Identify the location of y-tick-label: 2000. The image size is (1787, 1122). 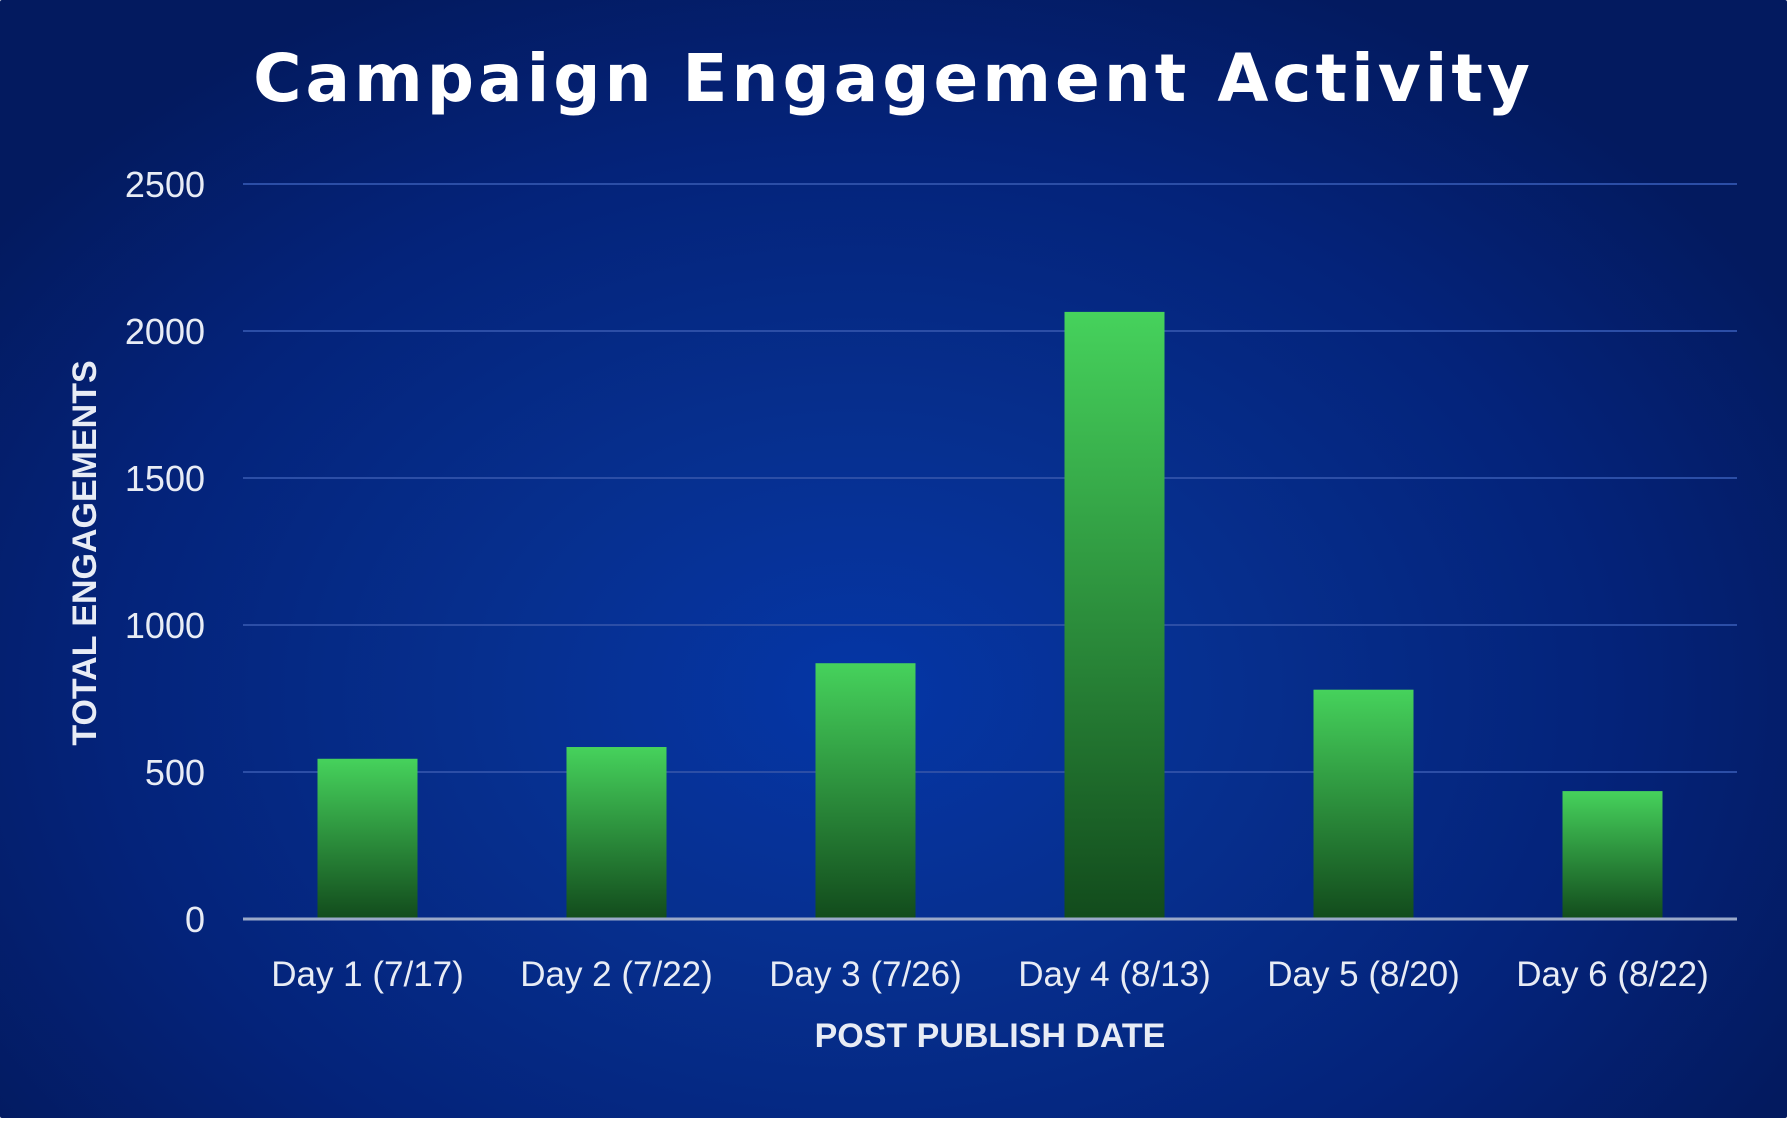
(165, 331).